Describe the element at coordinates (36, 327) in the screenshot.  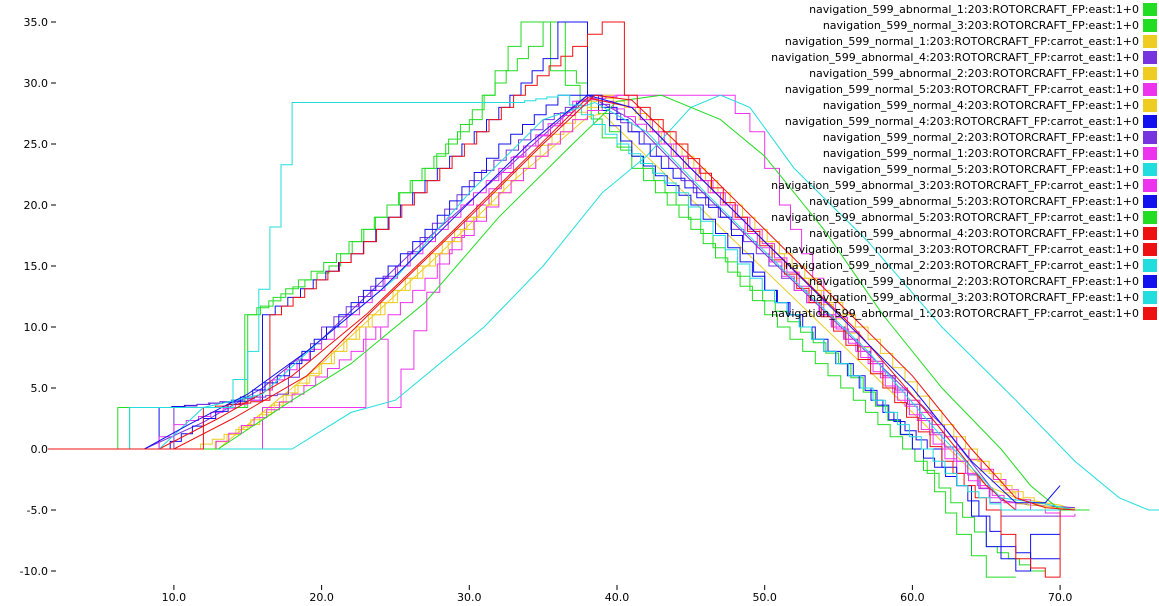
I see `y-tick-label: 10.0` at that location.